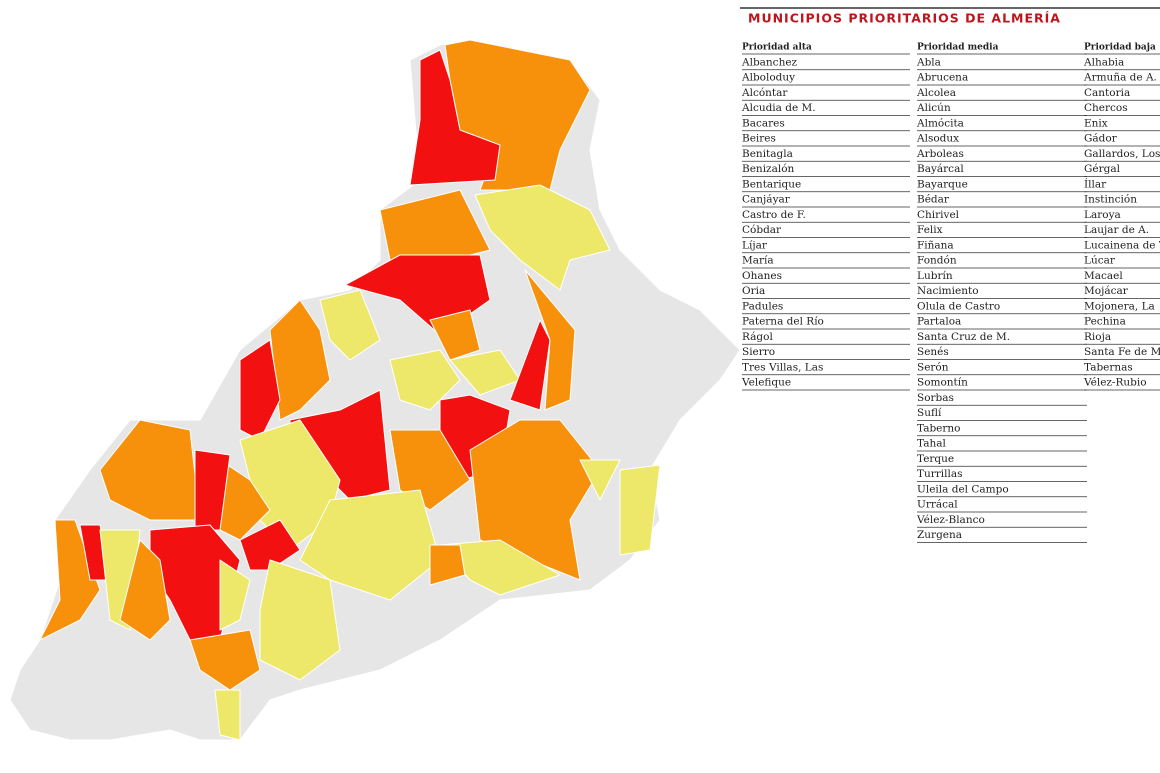 The height and width of the screenshot is (773, 1160). I want to click on municipality: Alcolea, so click(936, 93).